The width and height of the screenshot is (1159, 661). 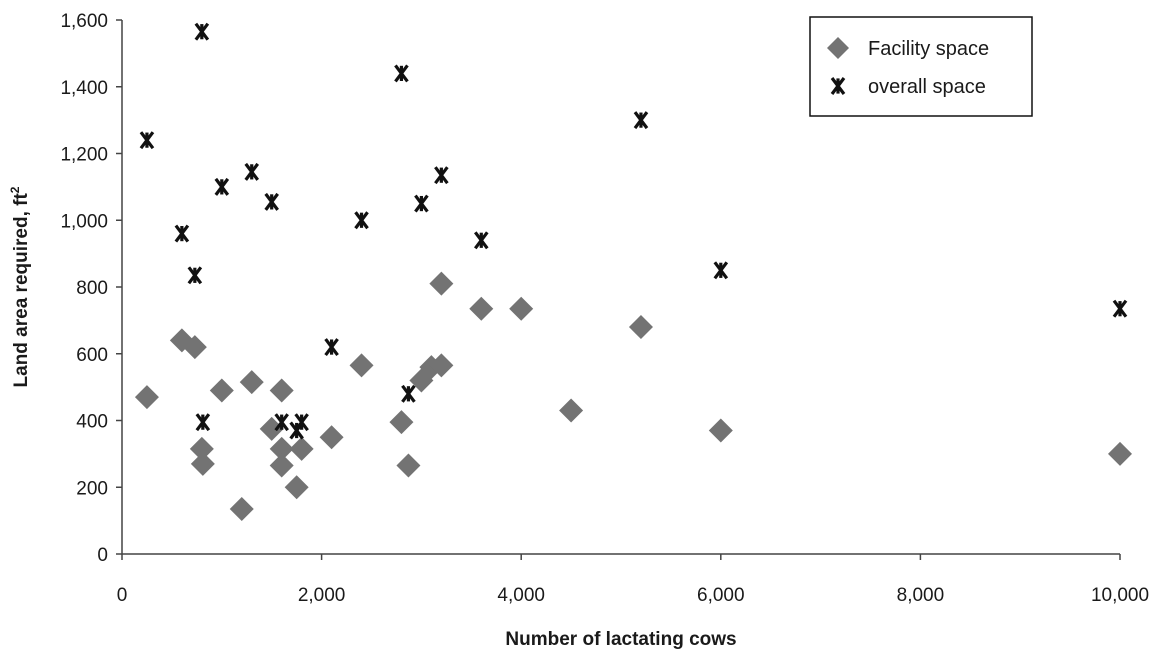 I want to click on legend-entry: overall space, so click(x=908, y=87).